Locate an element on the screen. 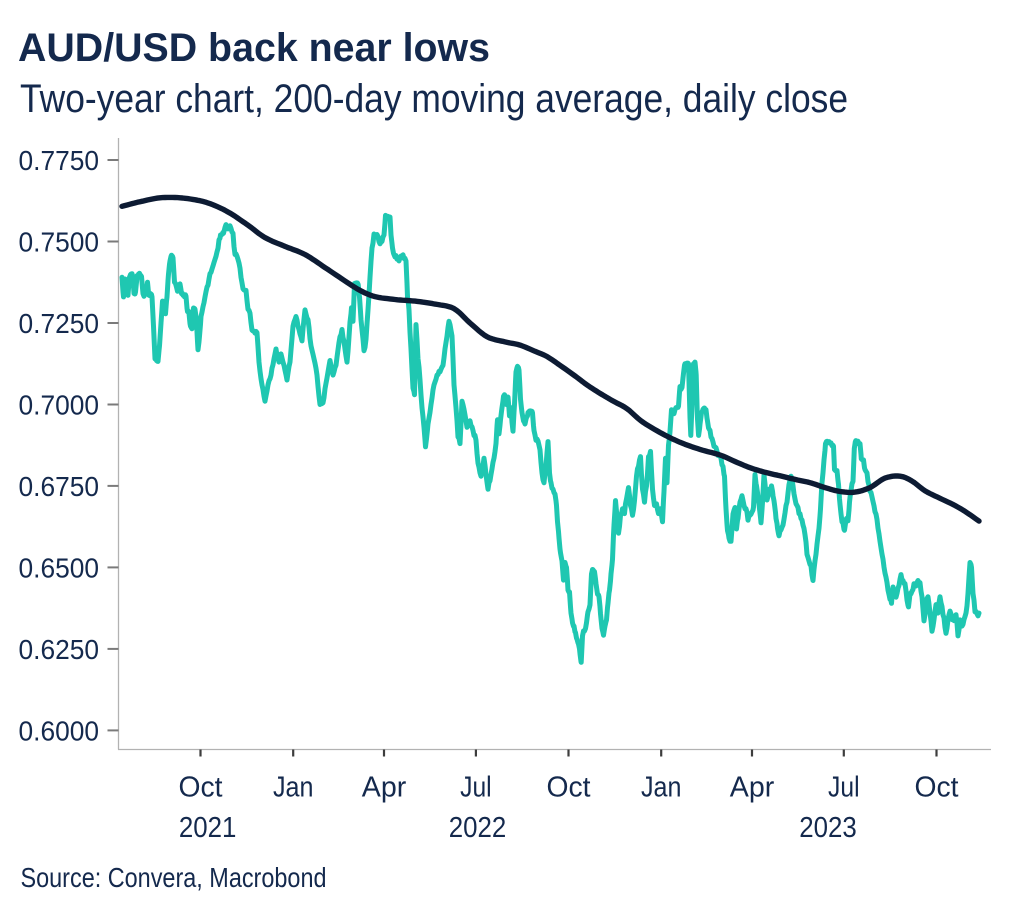 This screenshot has width=1024, height=919. svg-text: 0.6250 is located at coordinates (59, 649).